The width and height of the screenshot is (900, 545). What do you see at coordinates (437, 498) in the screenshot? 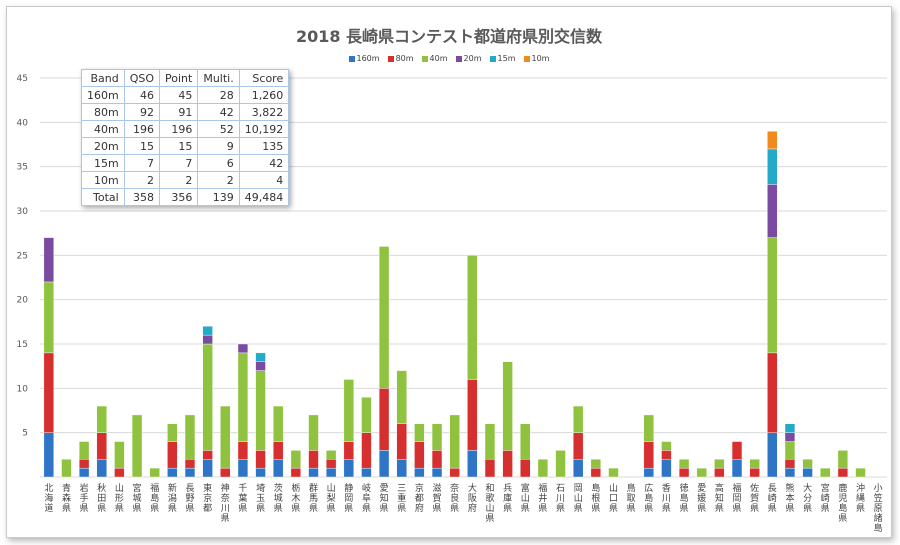
I see `x-tick-label: 滋賀県` at bounding box center [437, 498].